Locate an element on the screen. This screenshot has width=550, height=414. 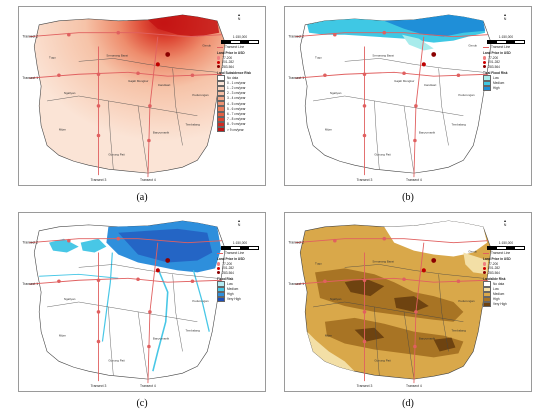
caption-c: (c) is located at coordinates (142, 403).